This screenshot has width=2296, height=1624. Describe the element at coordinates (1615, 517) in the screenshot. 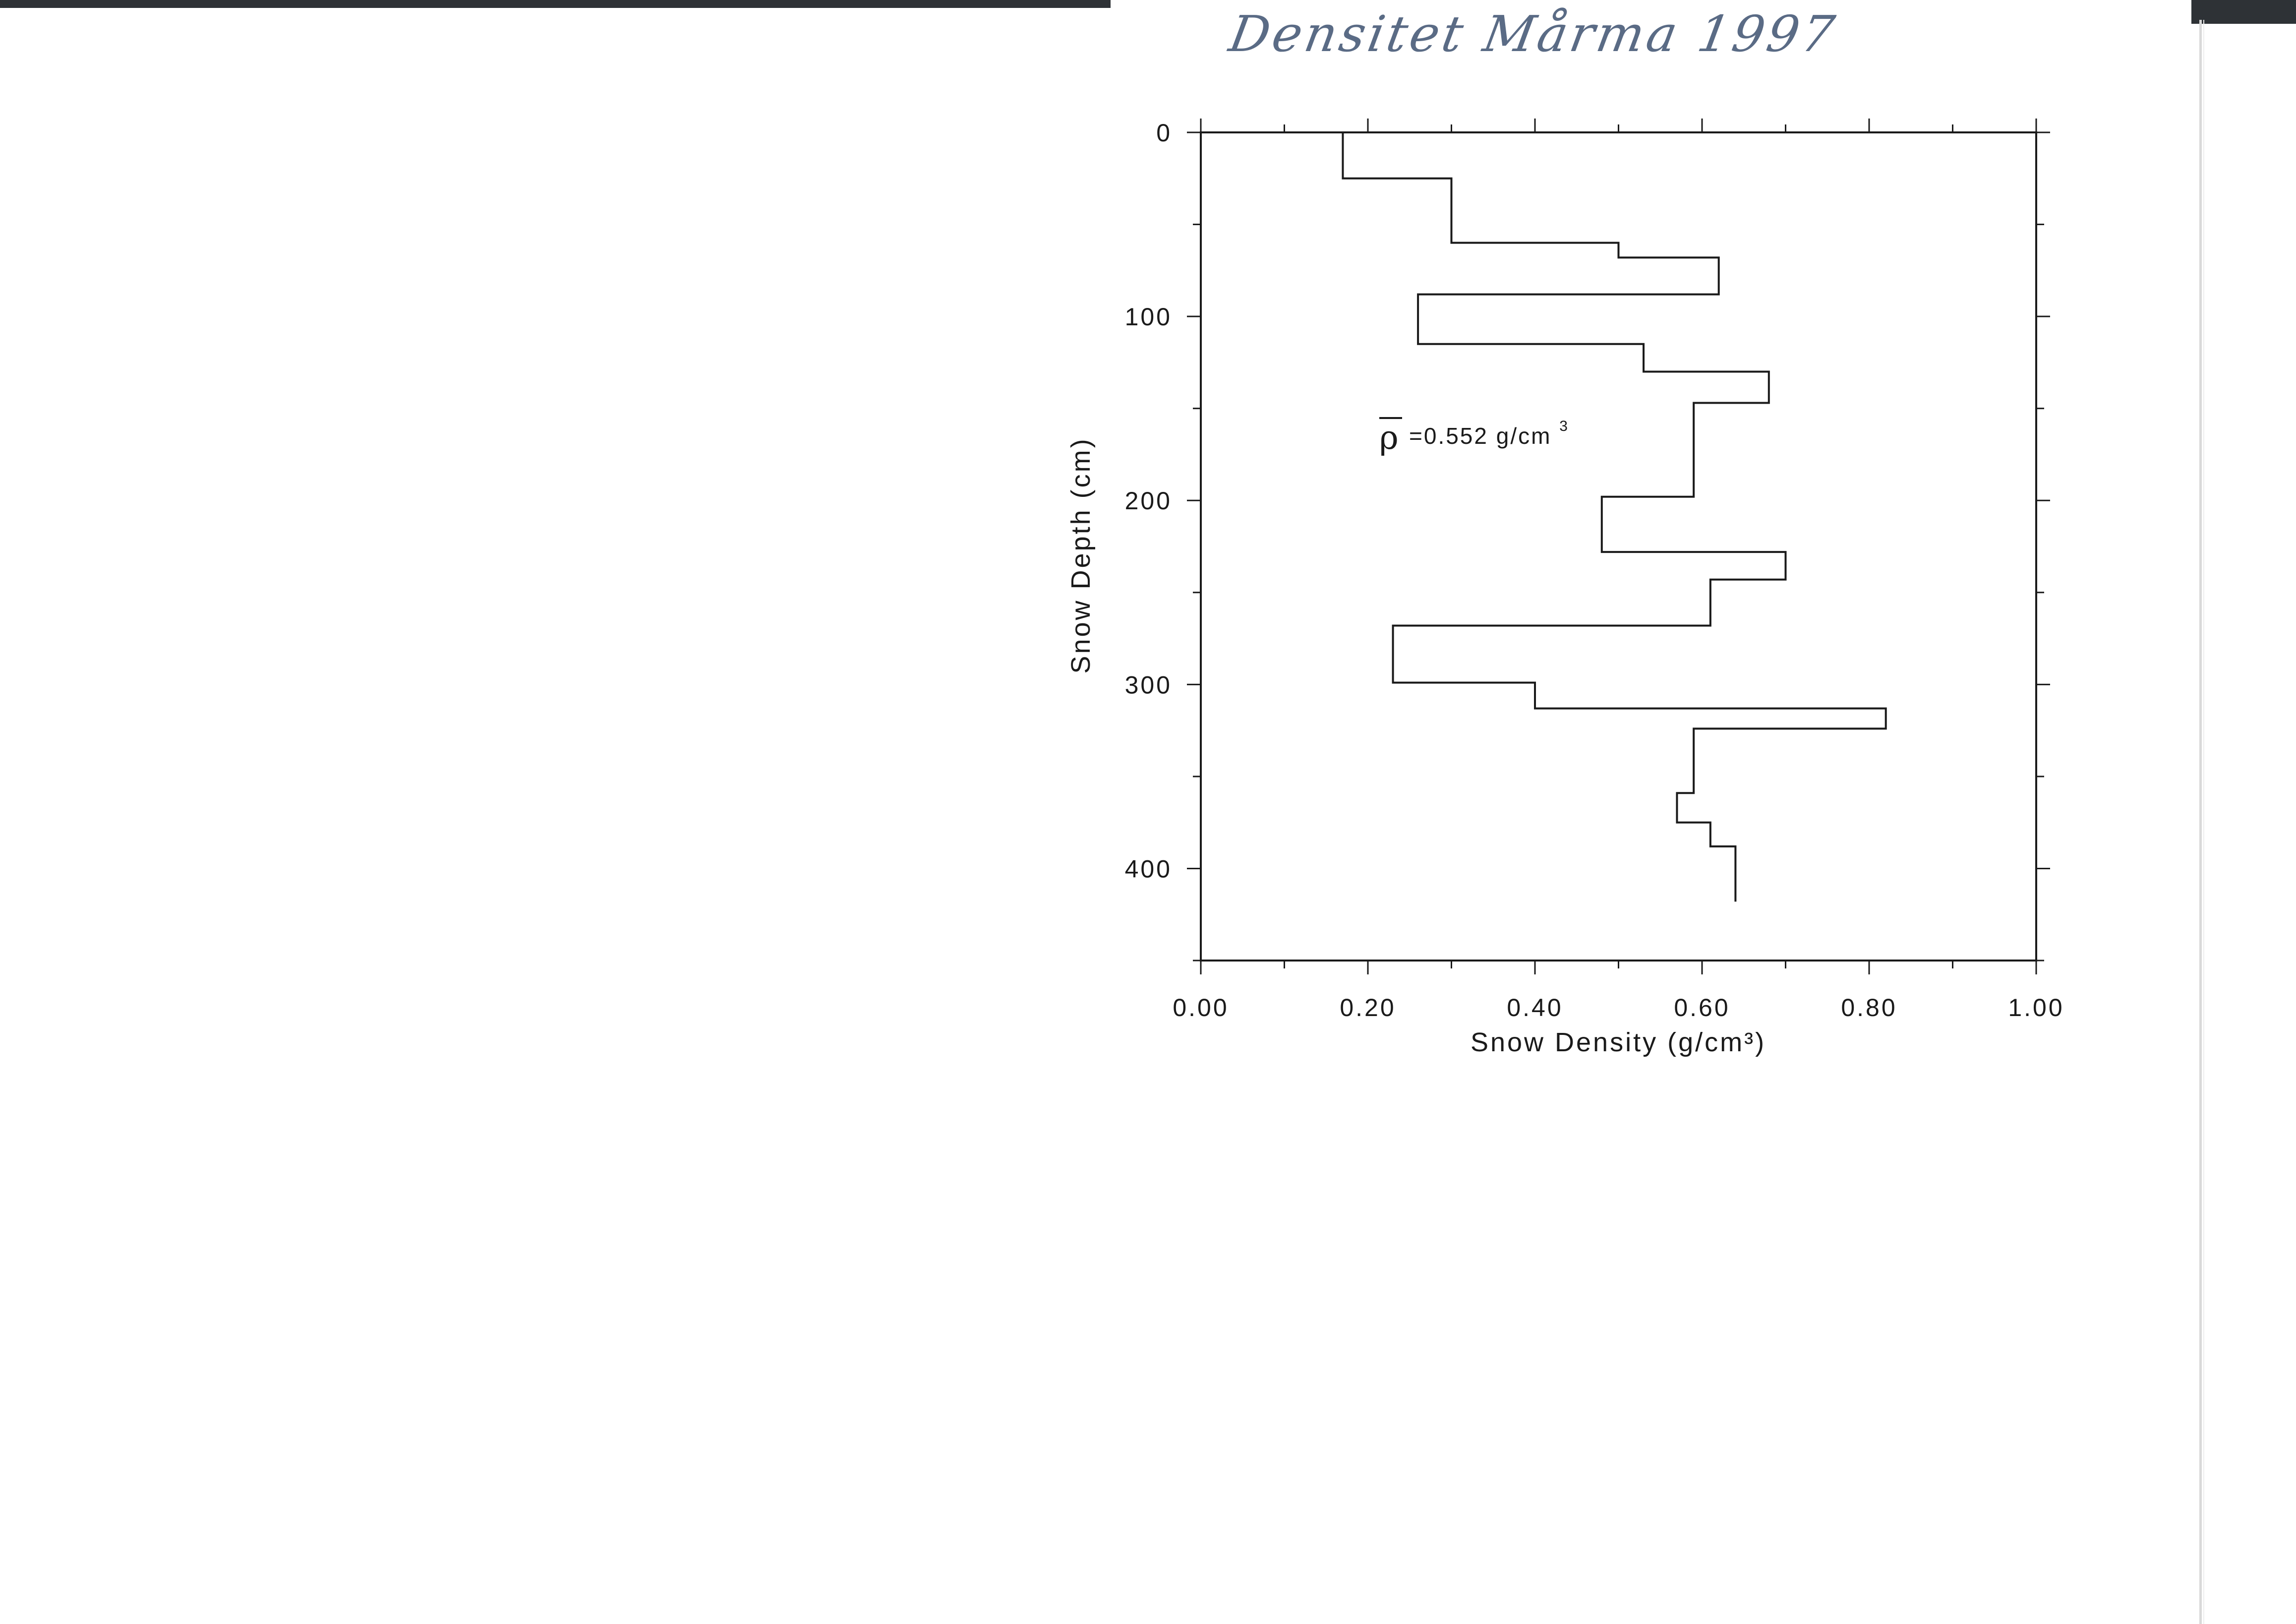

I see `density-profile-line` at that location.